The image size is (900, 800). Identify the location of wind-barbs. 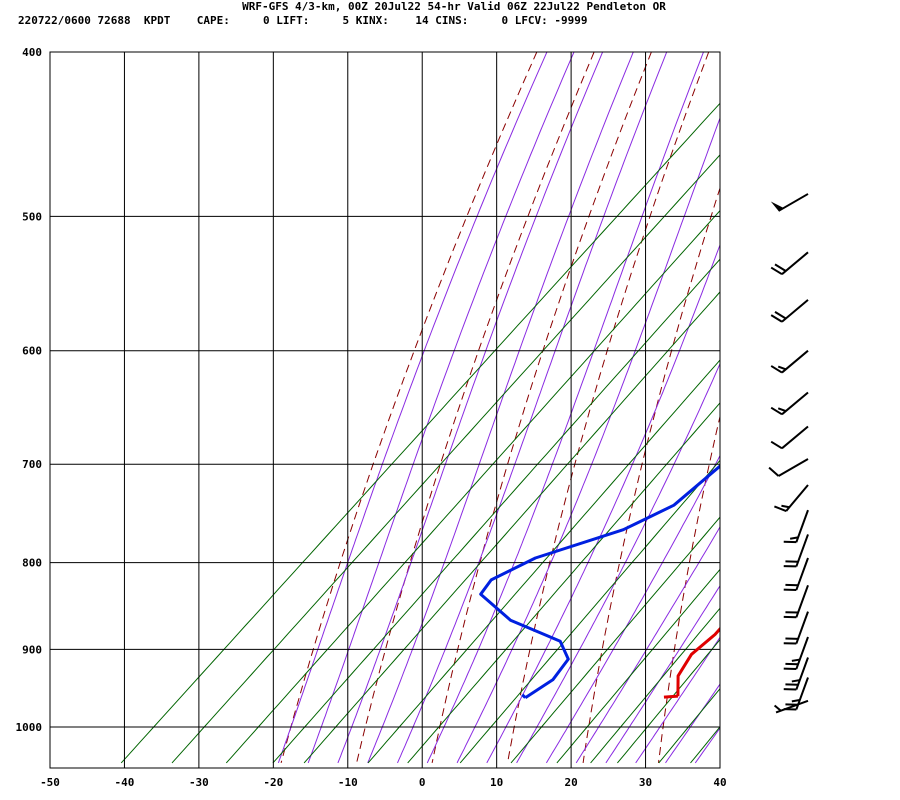
(788, 453).